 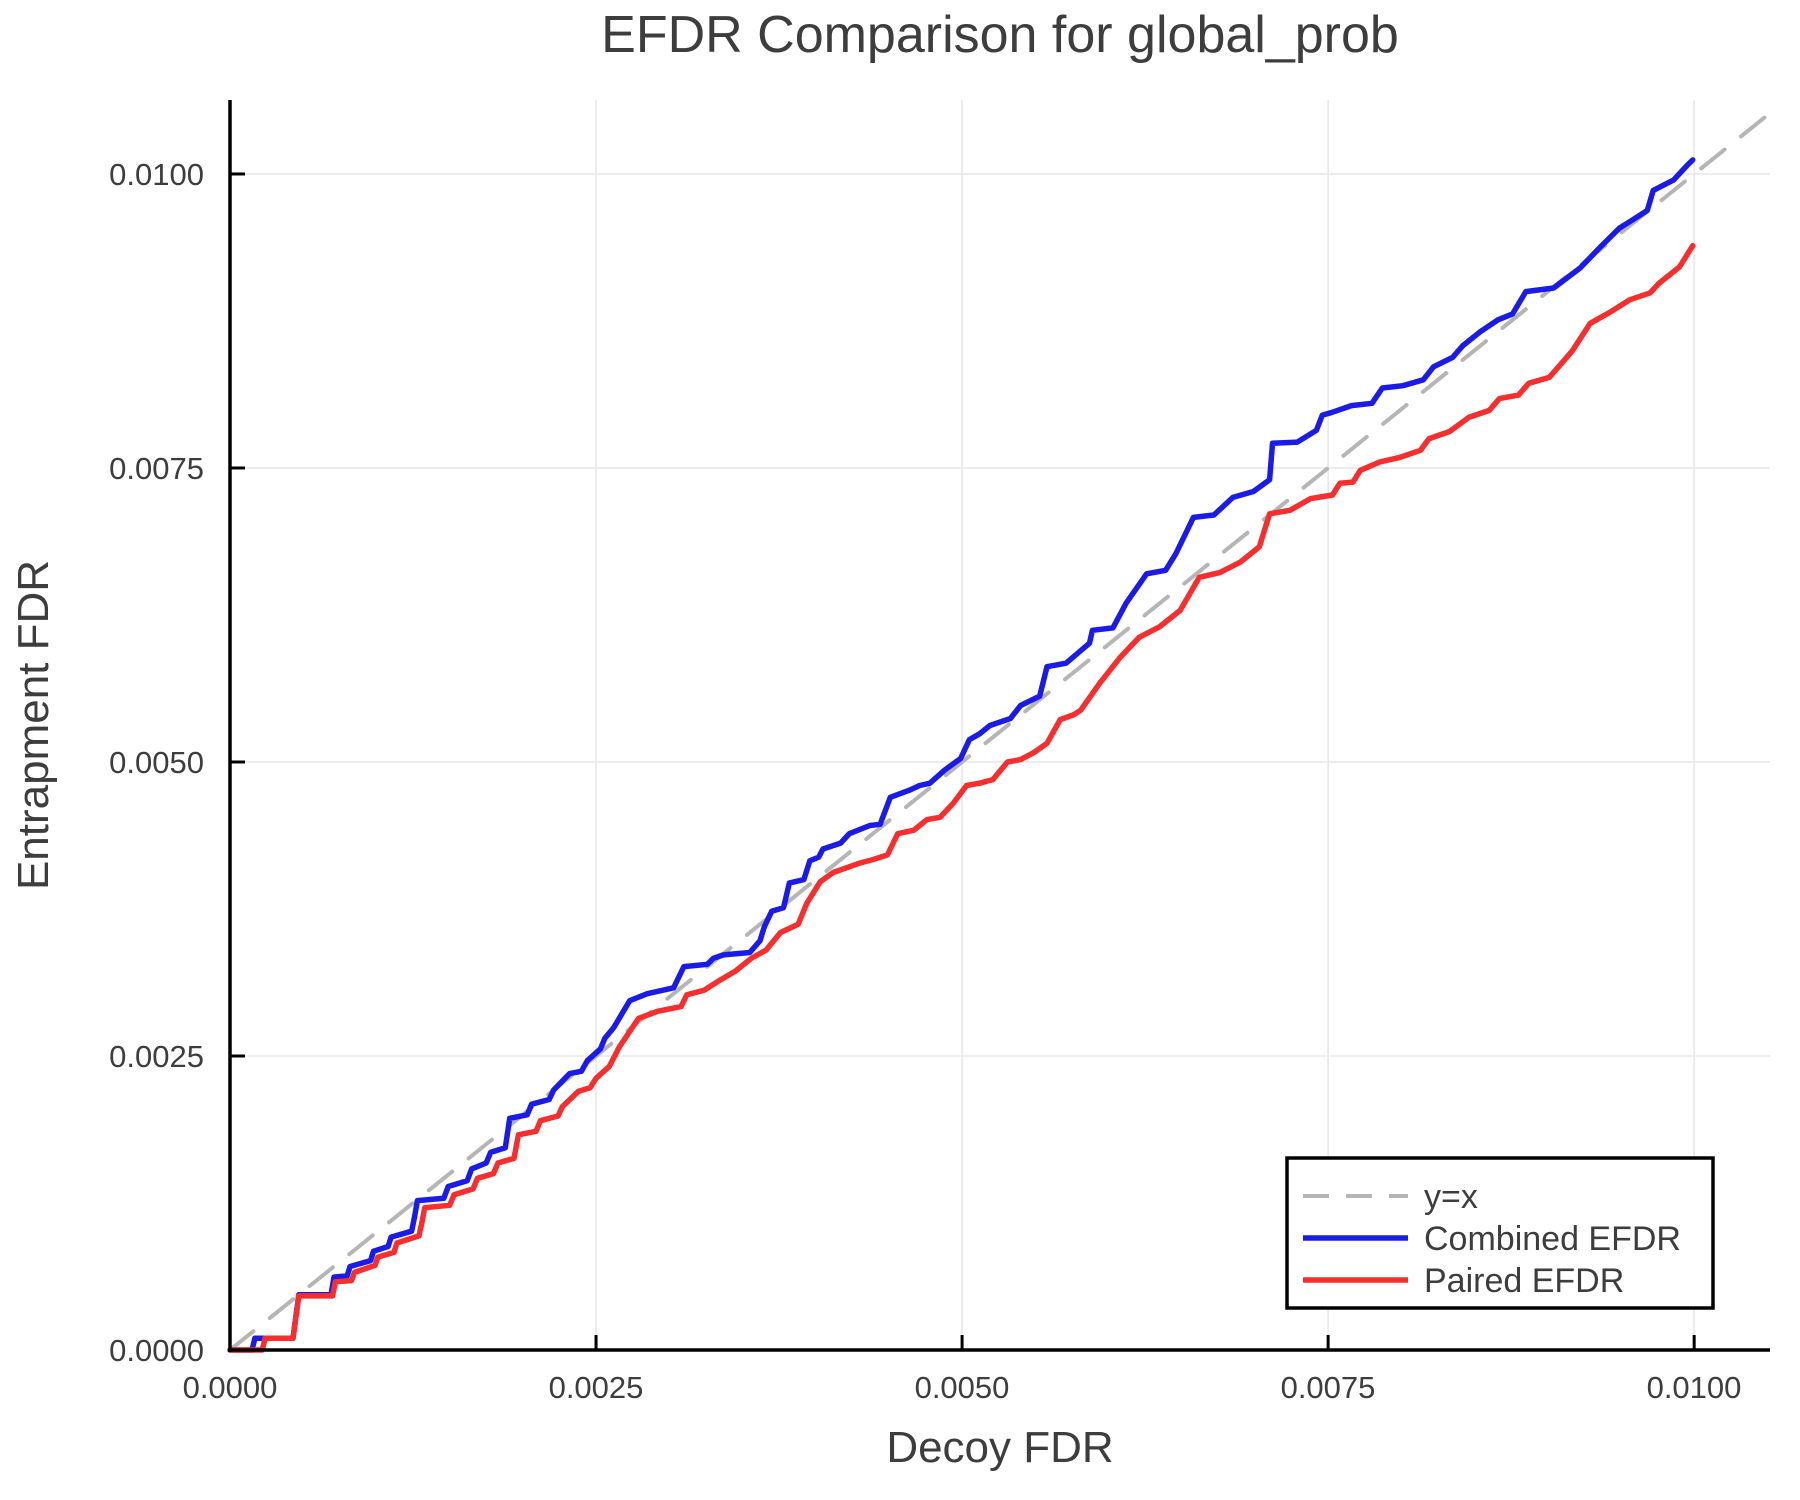 I want to click on y-tick-label: 0.0050, so click(x=156, y=762).